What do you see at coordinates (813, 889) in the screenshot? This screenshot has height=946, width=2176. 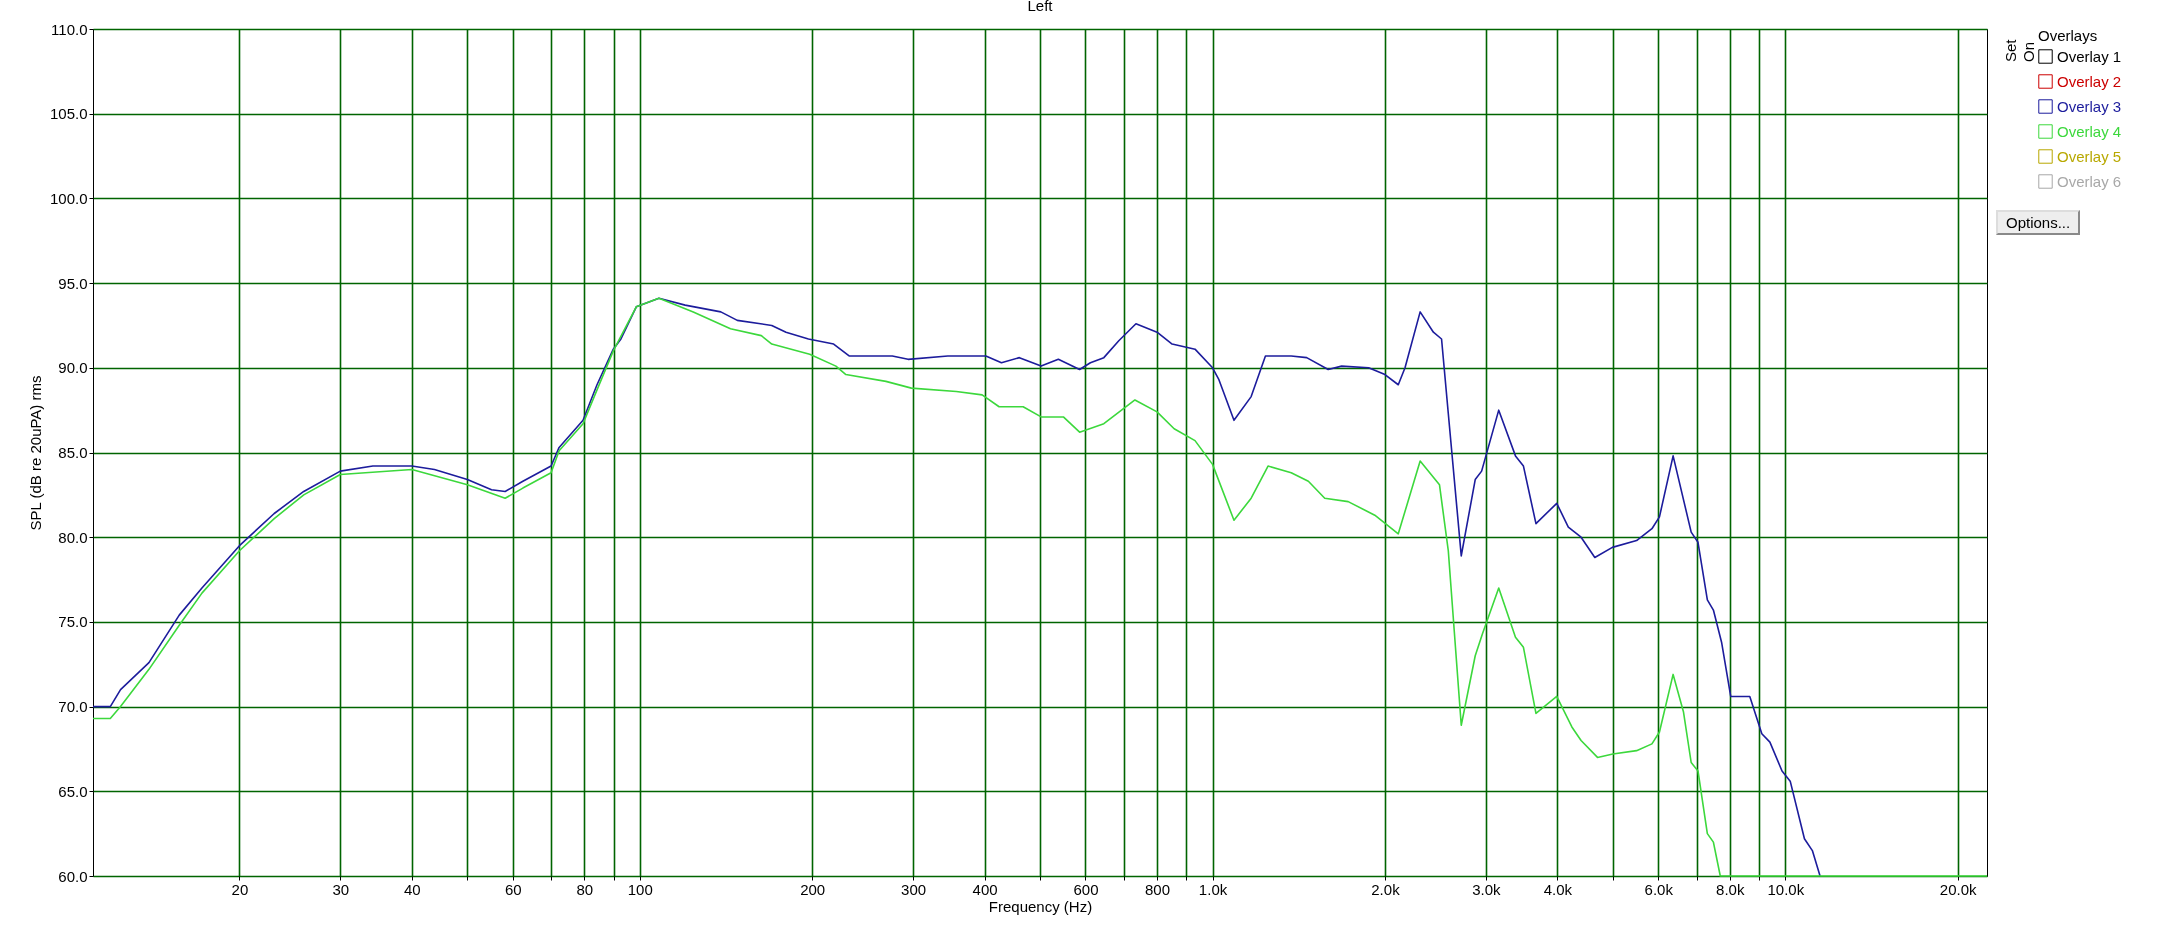 I see `x-tick-label: 200` at bounding box center [813, 889].